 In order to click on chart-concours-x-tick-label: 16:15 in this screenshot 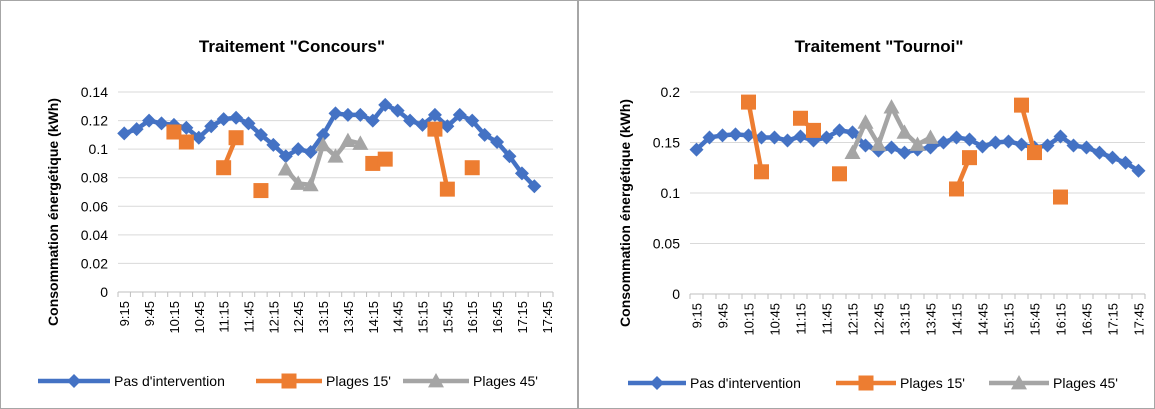, I will do `click(472, 317)`.